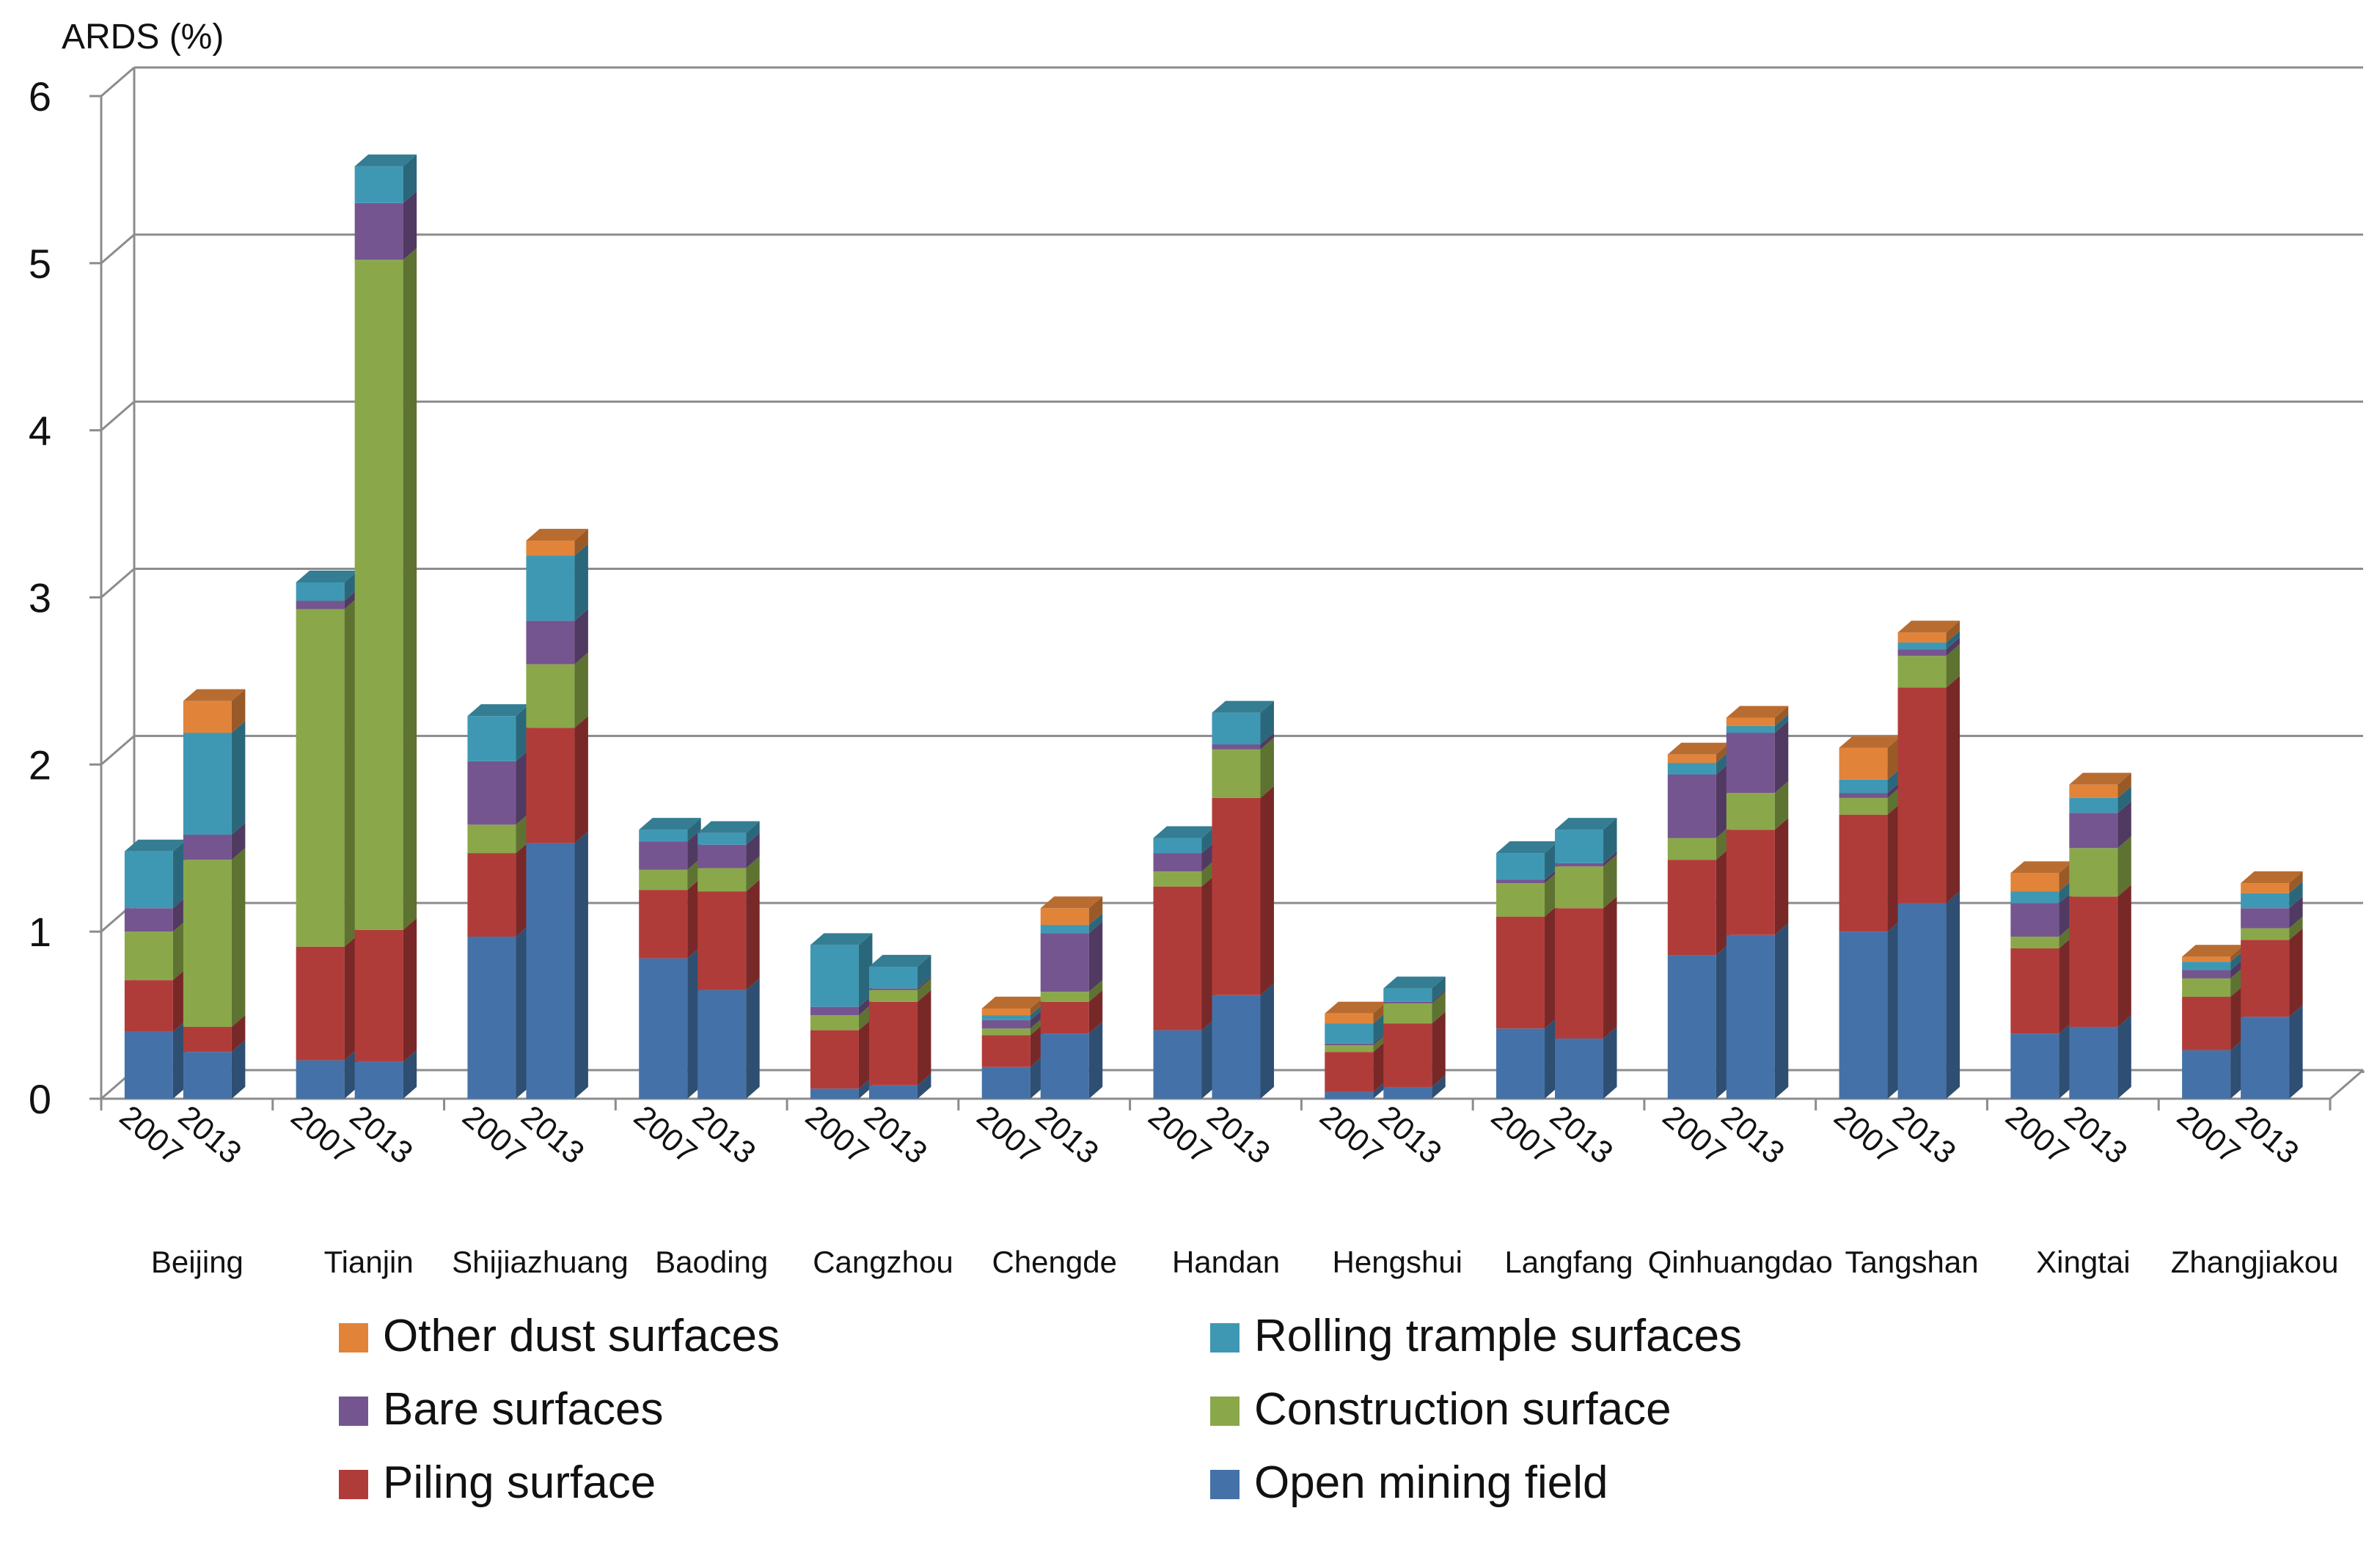 This screenshot has height=1563, width=2380. I want to click on legend-label: Construction surface, so click(1463, 1410).